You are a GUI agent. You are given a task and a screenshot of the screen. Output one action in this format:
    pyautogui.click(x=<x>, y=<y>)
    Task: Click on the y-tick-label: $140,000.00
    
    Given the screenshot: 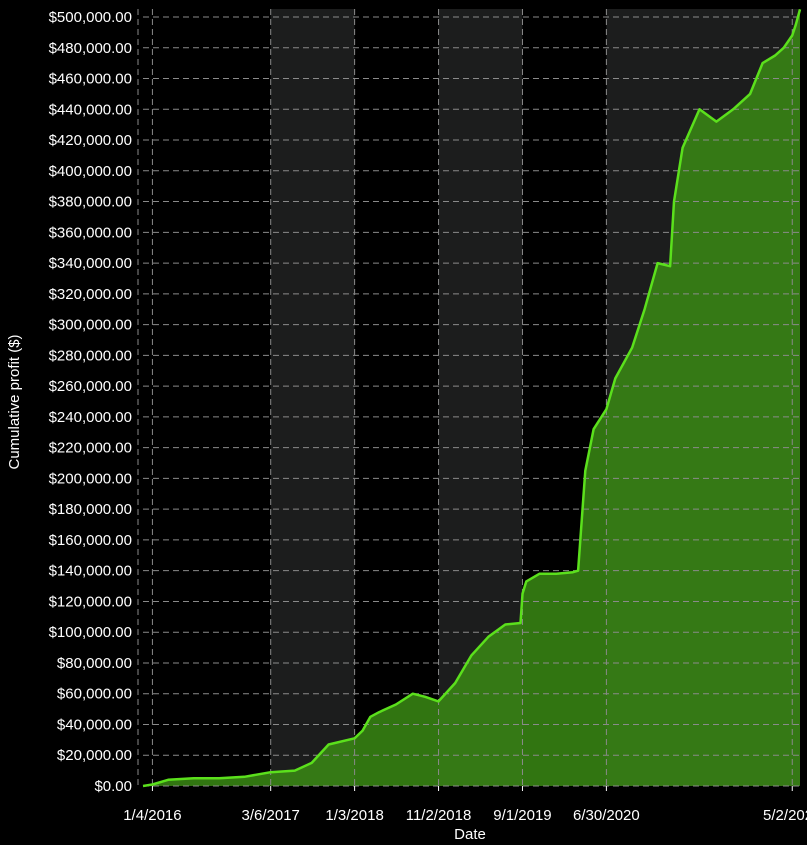 What is the action you would take?
    pyautogui.click(x=90, y=571)
    